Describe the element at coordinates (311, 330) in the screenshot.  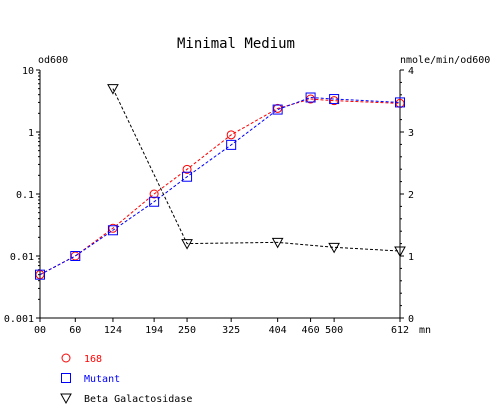
I see `x-tick-label: 460` at that location.